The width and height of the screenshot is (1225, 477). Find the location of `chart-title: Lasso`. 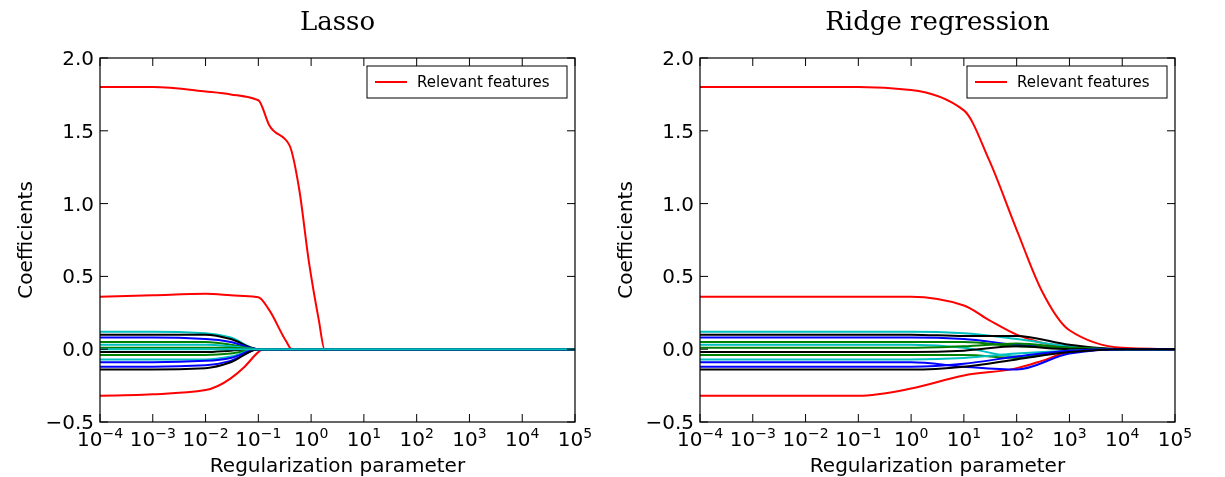

chart-title: Lasso is located at coordinates (337, 21).